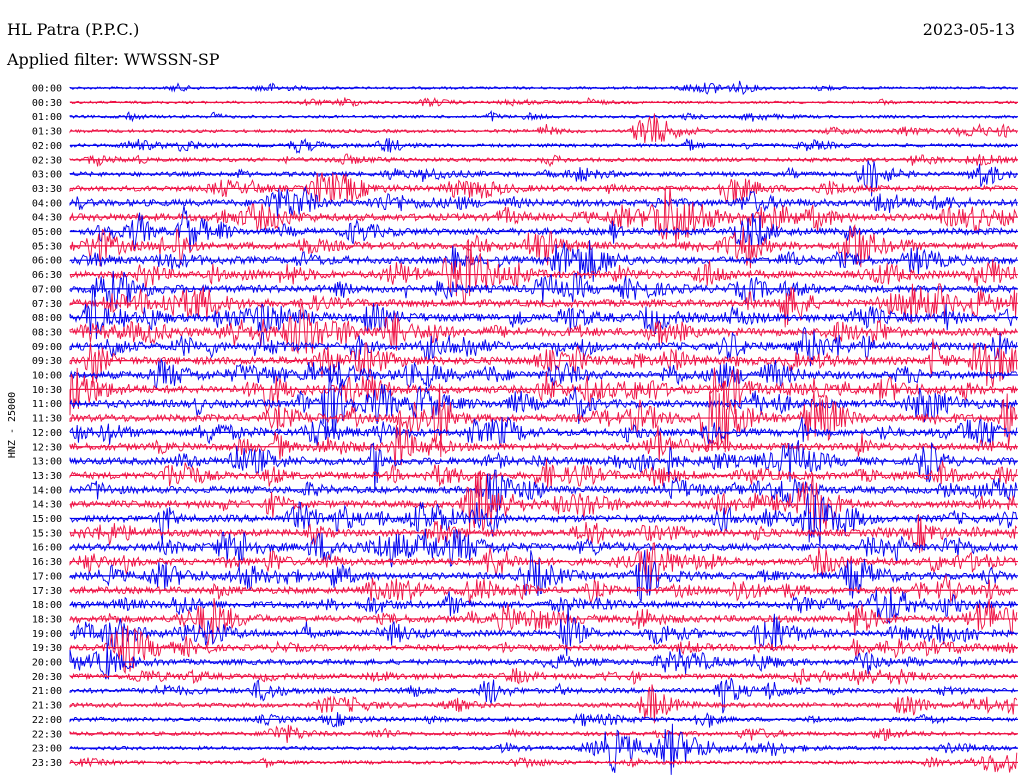  What do you see at coordinates (47, 734) in the screenshot?
I see `row-label: 22:30` at bounding box center [47, 734].